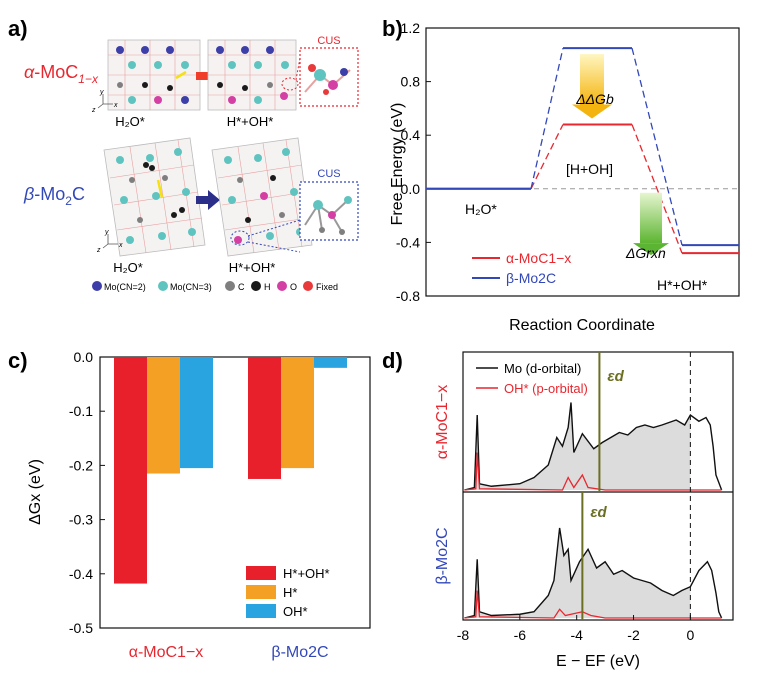  I want to click on legend-hoh: H*+OH*, so click(306, 573).